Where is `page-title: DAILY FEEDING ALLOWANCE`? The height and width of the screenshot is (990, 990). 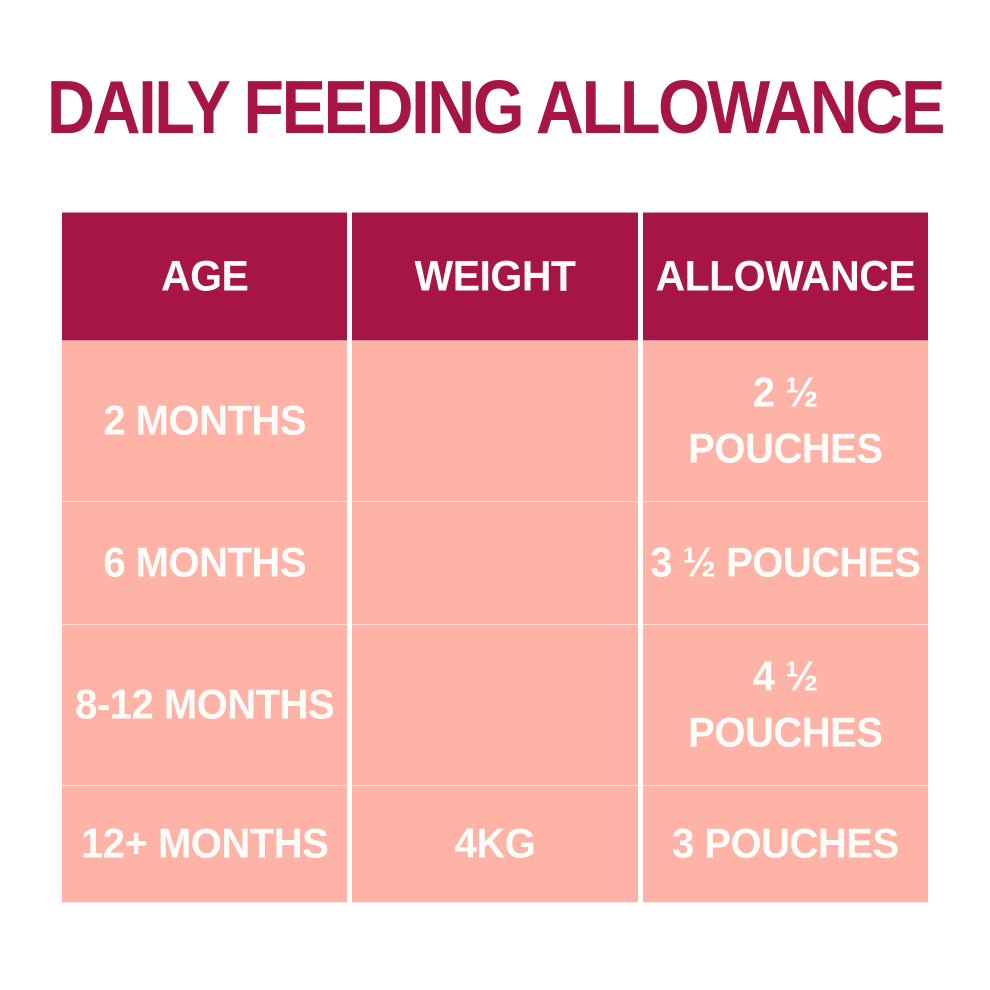 page-title: DAILY FEEDING ALLOWANCE is located at coordinates (496, 107).